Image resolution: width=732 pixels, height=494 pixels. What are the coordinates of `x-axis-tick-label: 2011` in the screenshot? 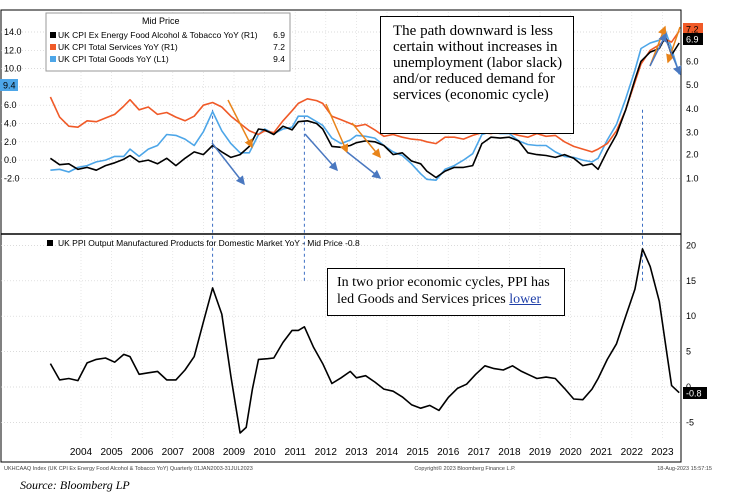 It's located at (295, 452).